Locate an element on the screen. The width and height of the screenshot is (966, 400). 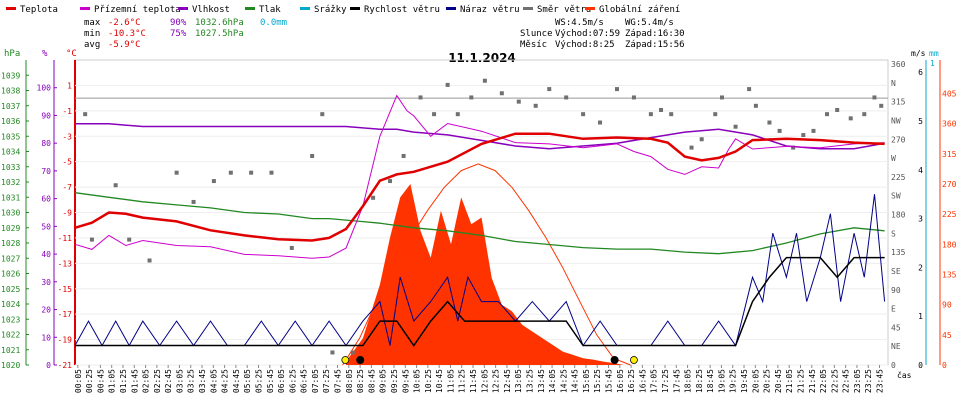
rain-tick: 1 is located at coordinates (932, 63).